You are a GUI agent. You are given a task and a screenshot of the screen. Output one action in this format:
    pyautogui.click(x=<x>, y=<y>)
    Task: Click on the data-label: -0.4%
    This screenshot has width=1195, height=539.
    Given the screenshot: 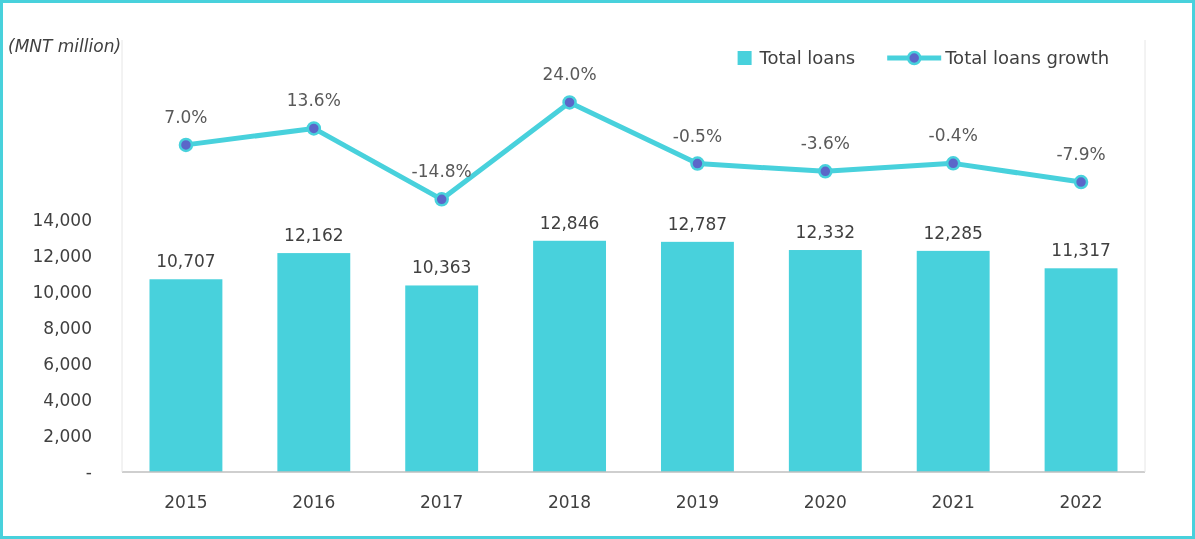 What is the action you would take?
    pyautogui.click(x=953, y=135)
    